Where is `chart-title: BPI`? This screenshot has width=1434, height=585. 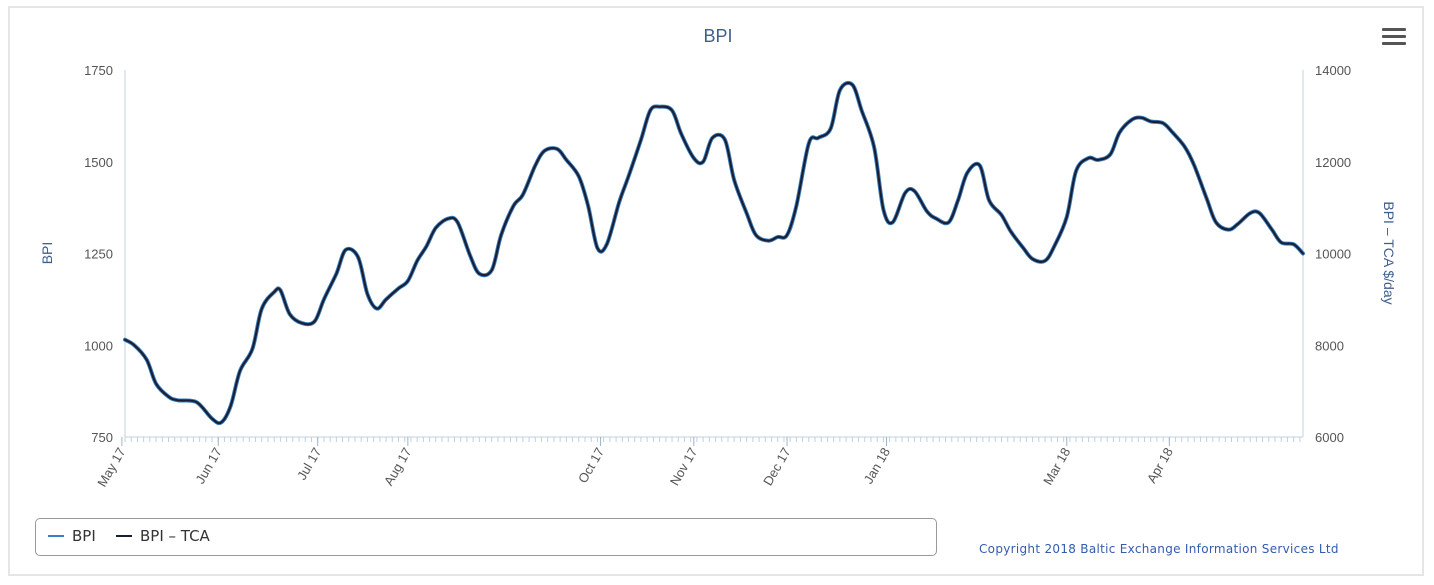 chart-title: BPI is located at coordinates (717, 36).